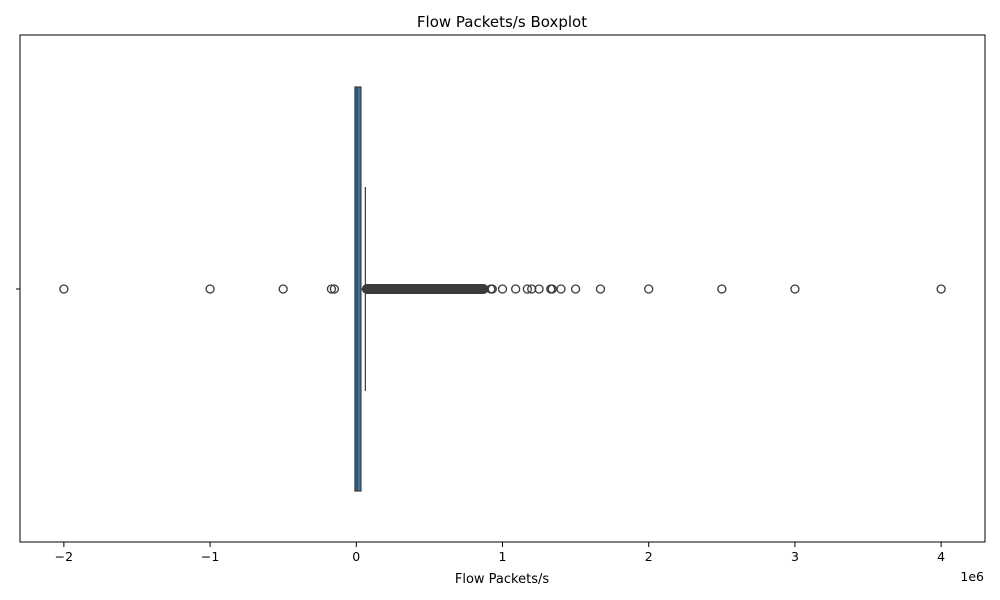  Describe the element at coordinates (210, 556) in the screenshot. I see `x-tick-label: −1` at that location.